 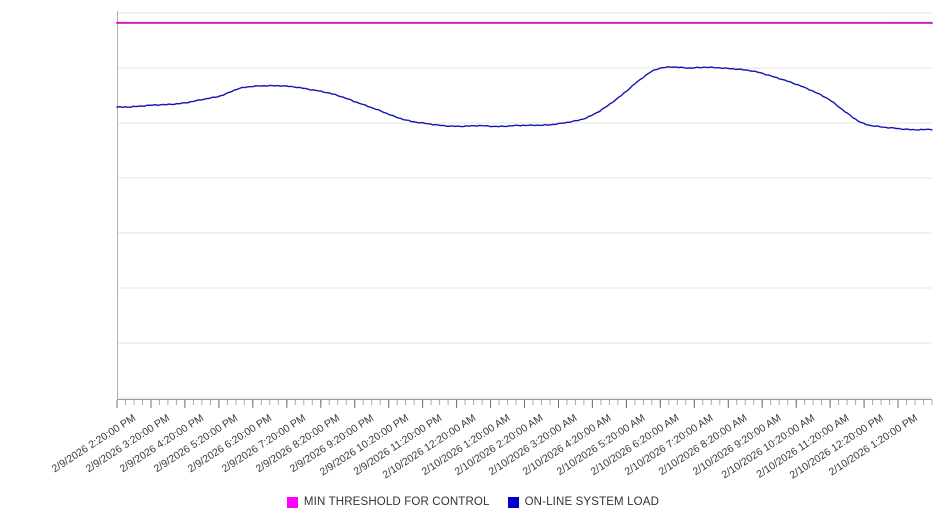 What do you see at coordinates (592, 502) in the screenshot?
I see `legend-label: ON-LINE SYSTEM LOAD` at bounding box center [592, 502].